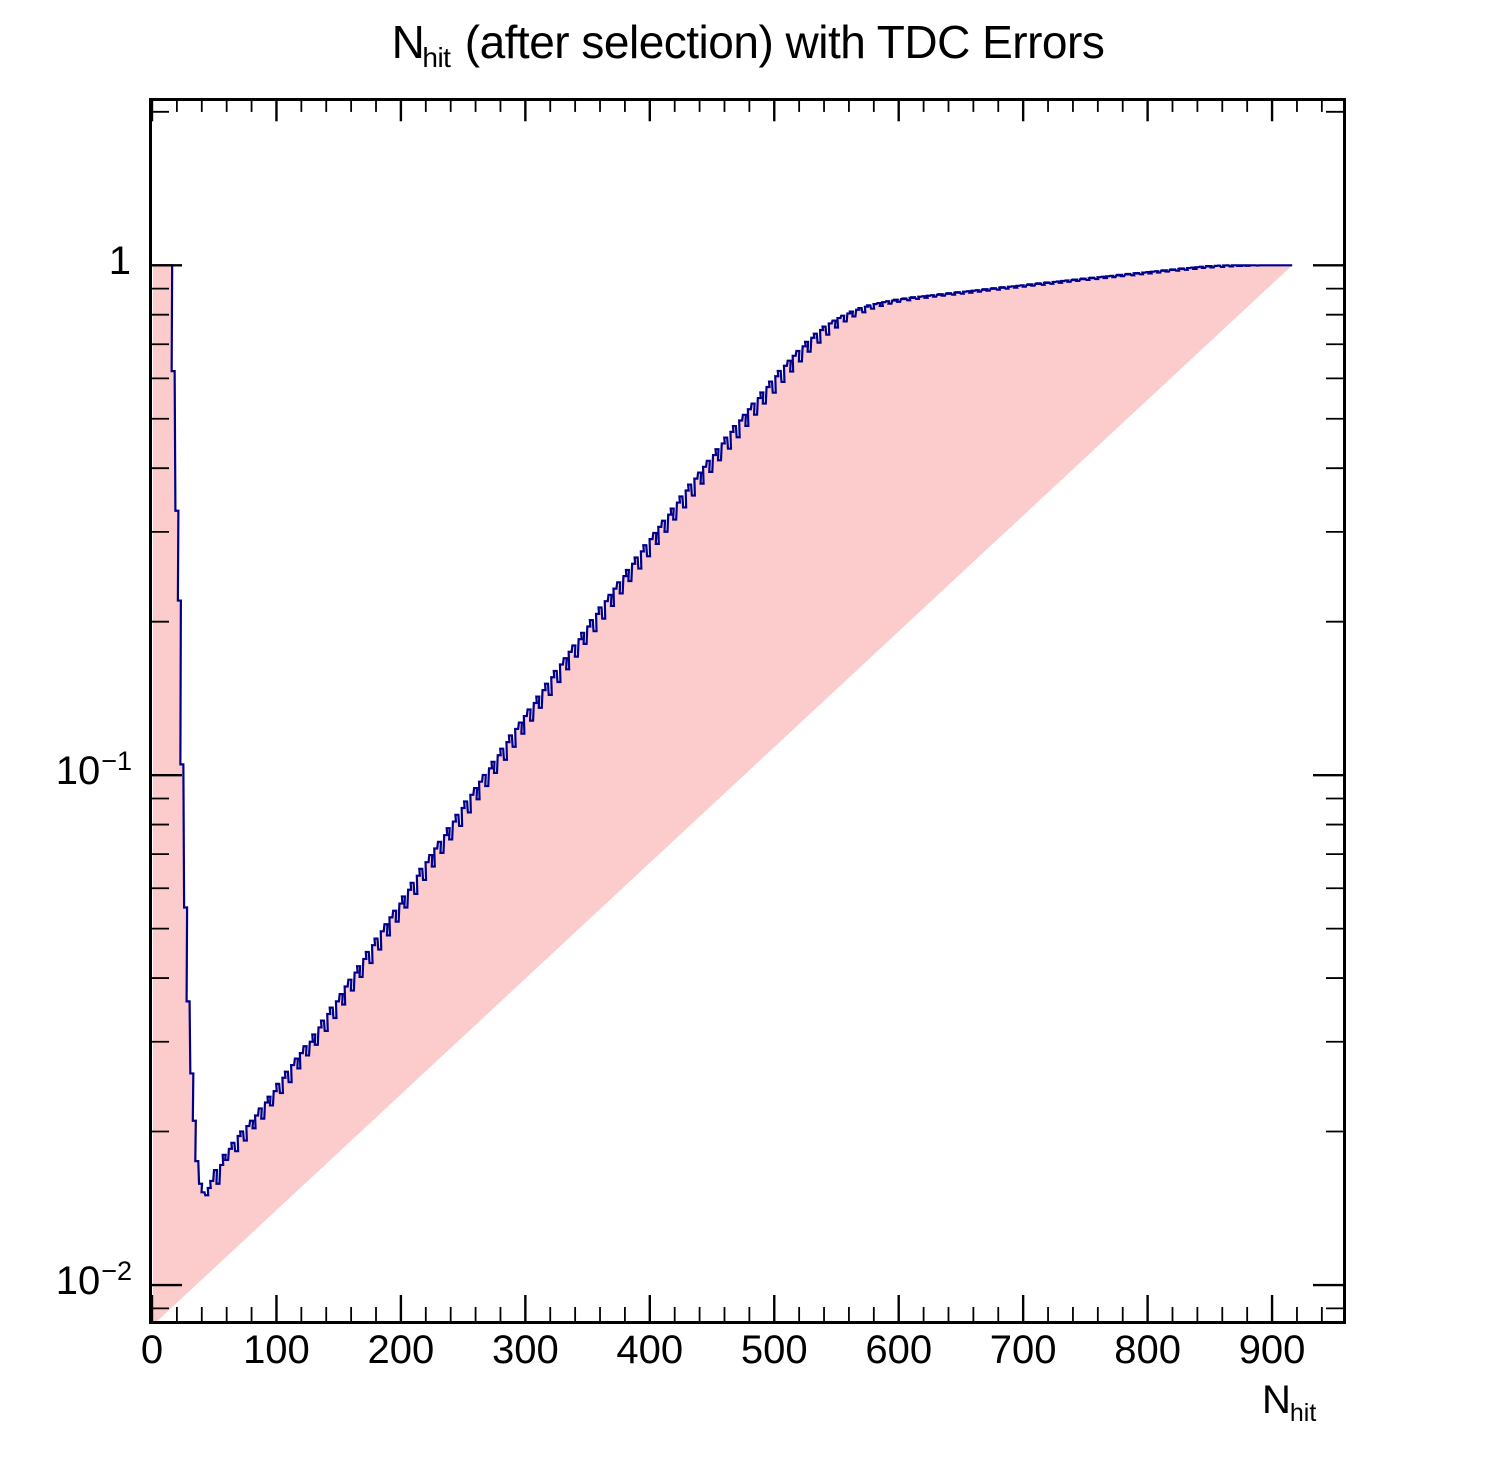 This screenshot has height=1472, width=1496. I want to click on x-tick-label-3: 300, so click(525, 1350).